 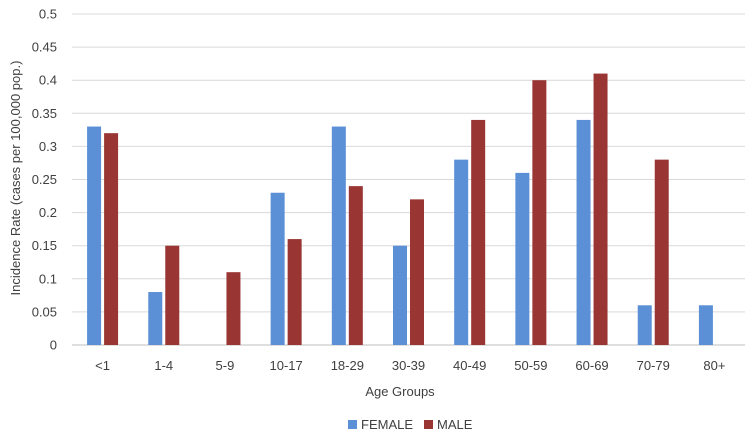 What do you see at coordinates (102, 365) in the screenshot?
I see `x-tick-label: <1` at bounding box center [102, 365].